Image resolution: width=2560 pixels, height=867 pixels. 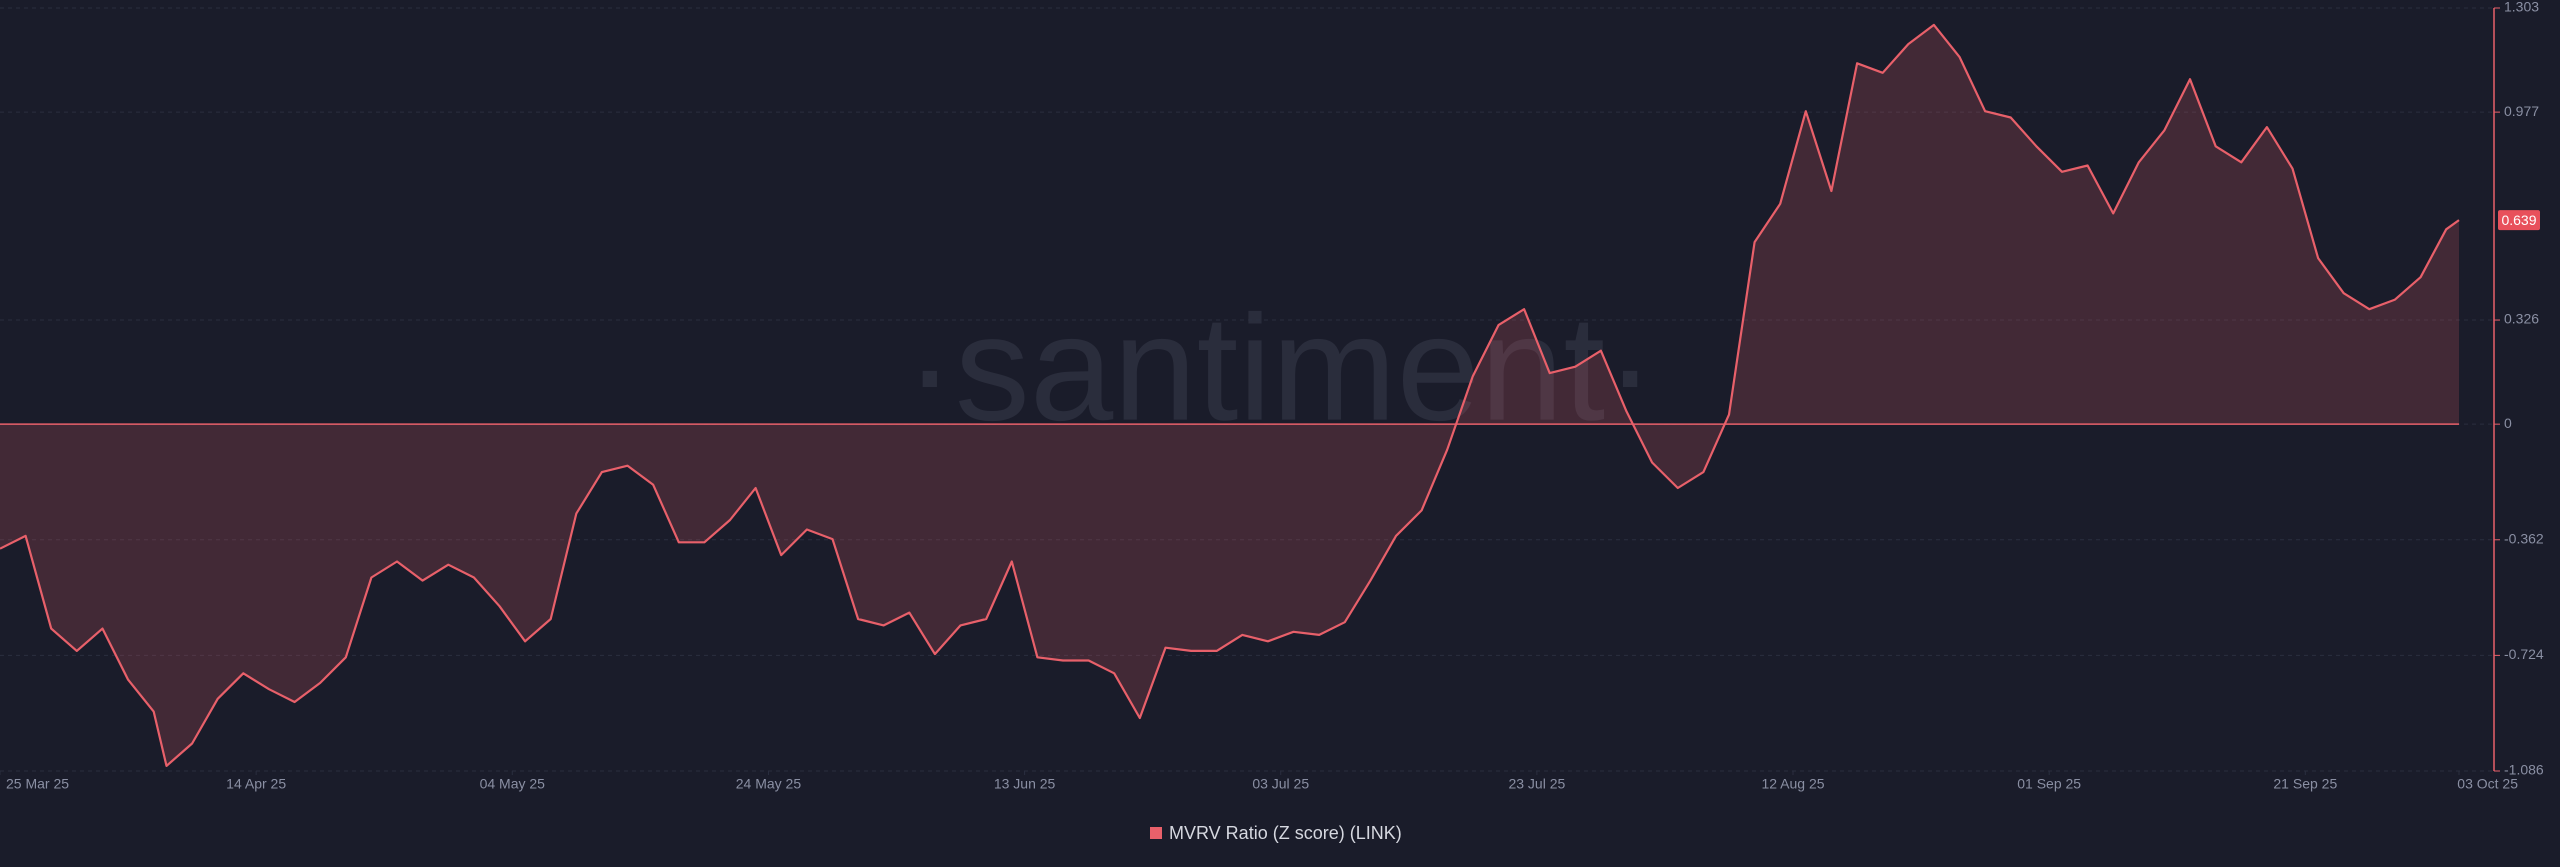 What do you see at coordinates (1156, 833) in the screenshot?
I see `legend-swatch` at bounding box center [1156, 833].